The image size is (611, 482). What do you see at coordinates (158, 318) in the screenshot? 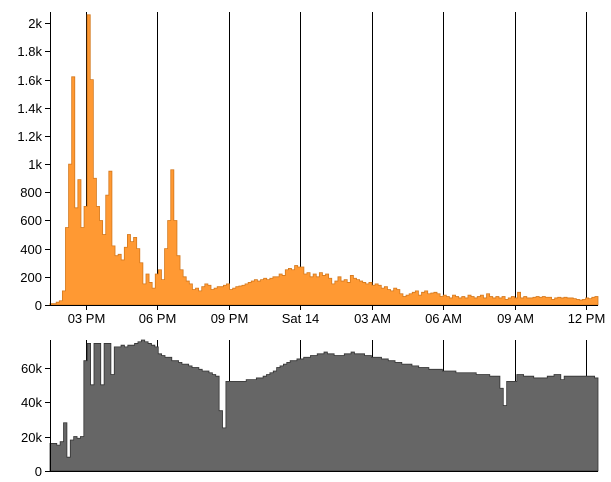
I see `x-tick-label-1: 06 PM` at bounding box center [158, 318].